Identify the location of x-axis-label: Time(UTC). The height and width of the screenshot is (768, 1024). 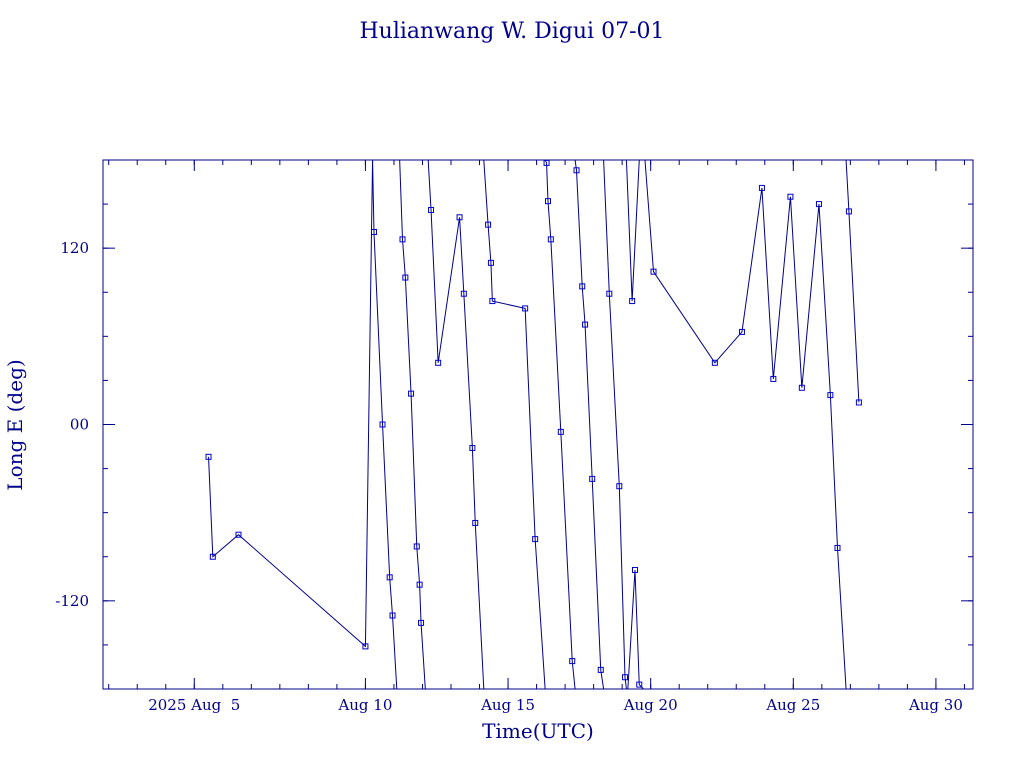
(538, 731).